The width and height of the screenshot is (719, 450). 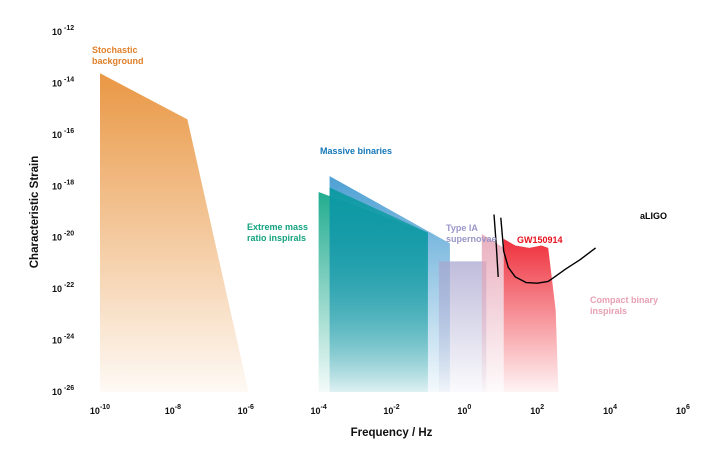 I want to click on y-tick-label: 10 -22, so click(x=63, y=288).